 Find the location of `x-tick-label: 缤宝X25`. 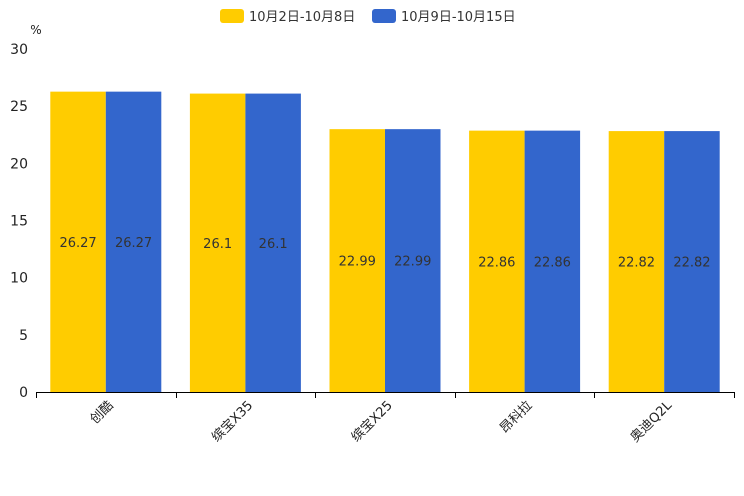

x-tick-label: 缤宝X25 is located at coordinates (372, 422).